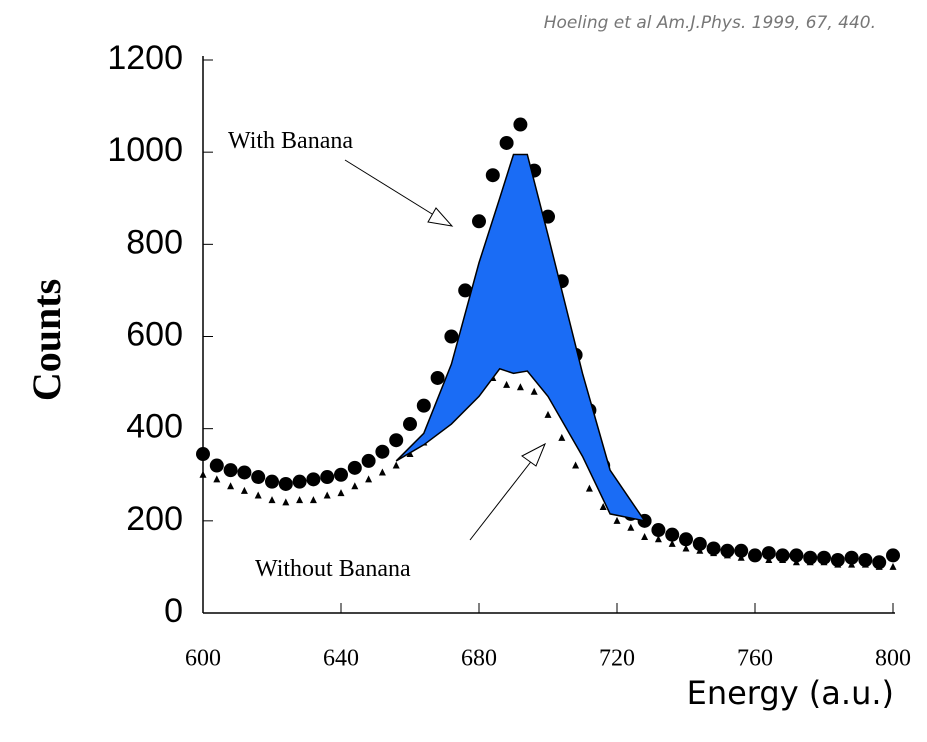 The width and height of the screenshot is (927, 742). Describe the element at coordinates (333, 569) in the screenshot. I see `annotation: Without Banana` at that location.